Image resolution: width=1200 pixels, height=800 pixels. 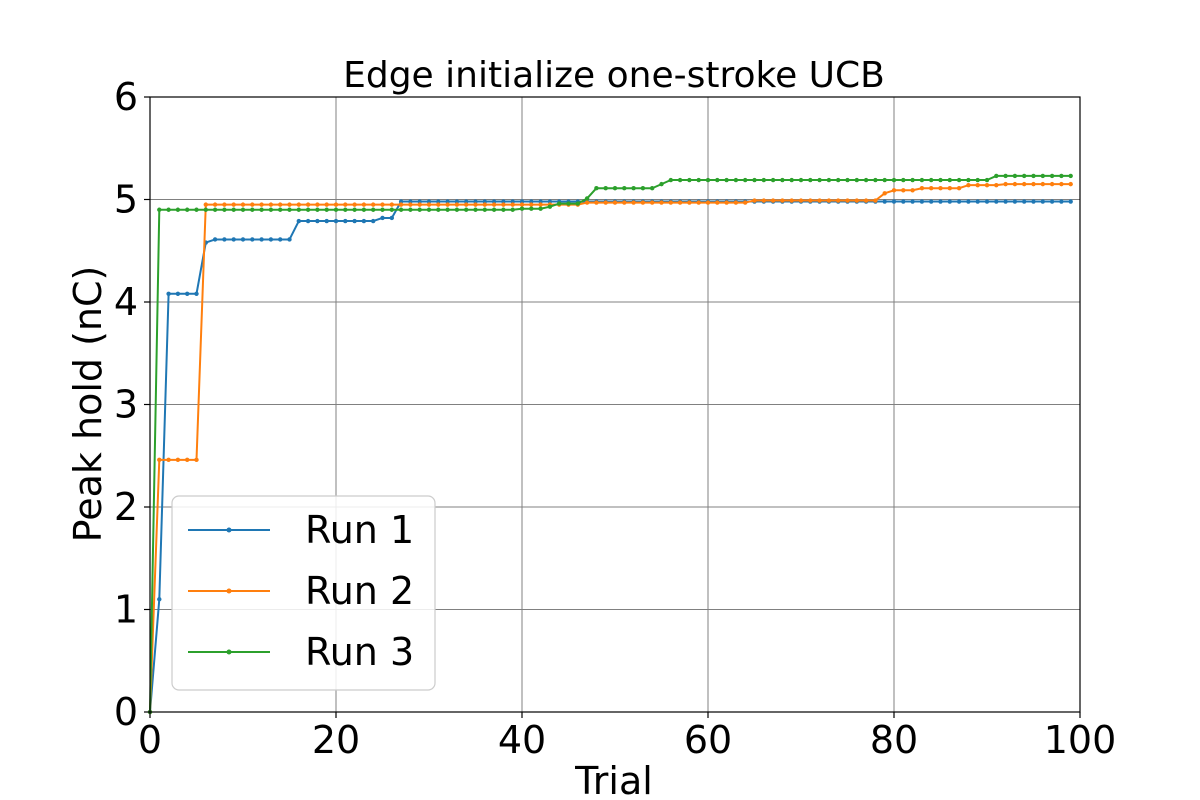 I want to click on chart-title: Edge initialize one-stroke UCB, so click(x=614, y=75).